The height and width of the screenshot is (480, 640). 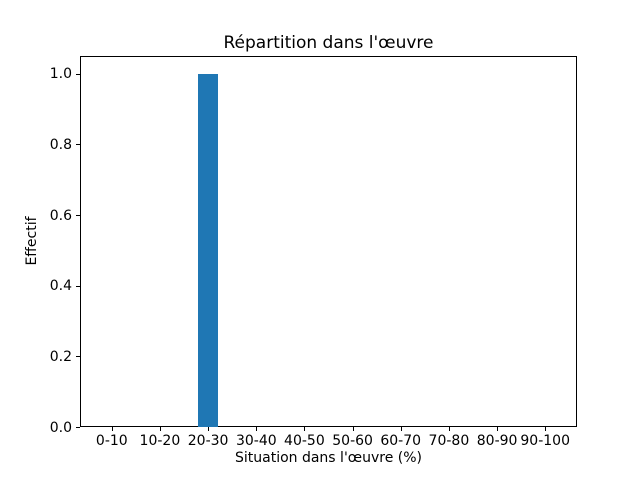 What do you see at coordinates (401, 441) in the screenshot?
I see `x-tick-label: 60-70` at bounding box center [401, 441].